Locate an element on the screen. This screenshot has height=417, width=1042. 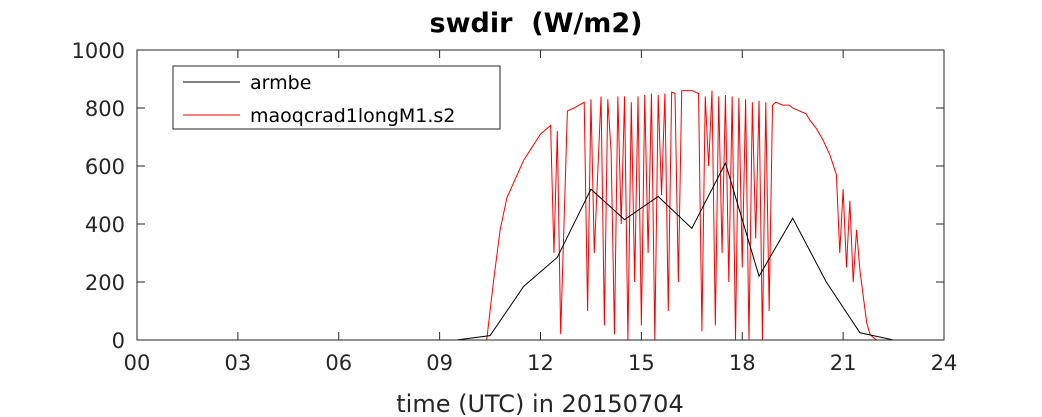
x-tick-label: 09 is located at coordinates (439, 363).